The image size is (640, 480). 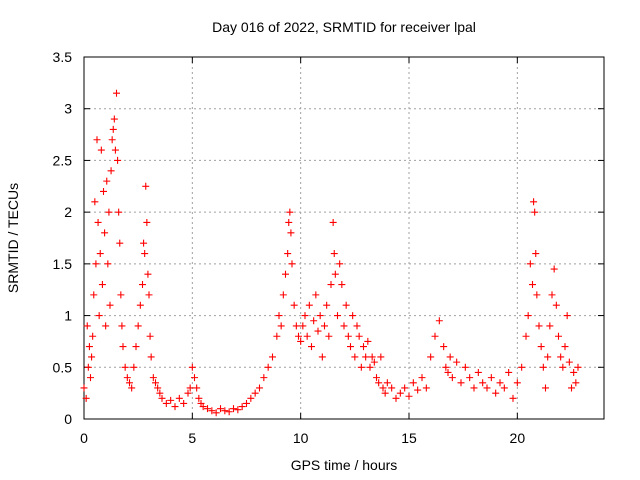 I want to click on y-tick-label: 0, so click(x=68, y=419).